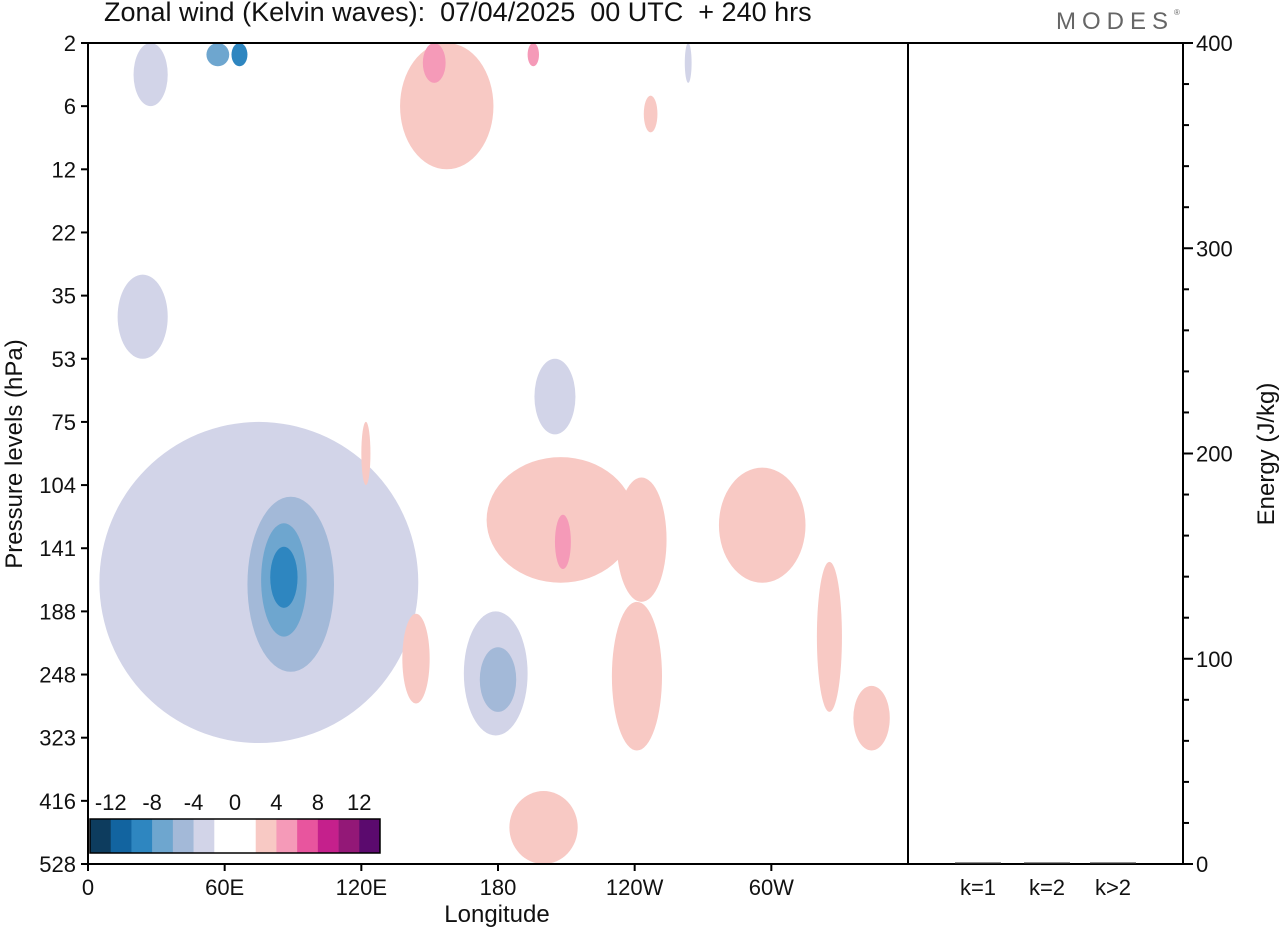 This screenshot has height=930, width=1280. I want to click on energy-axis: 0 100 200 300 400, so click(1207, 454).